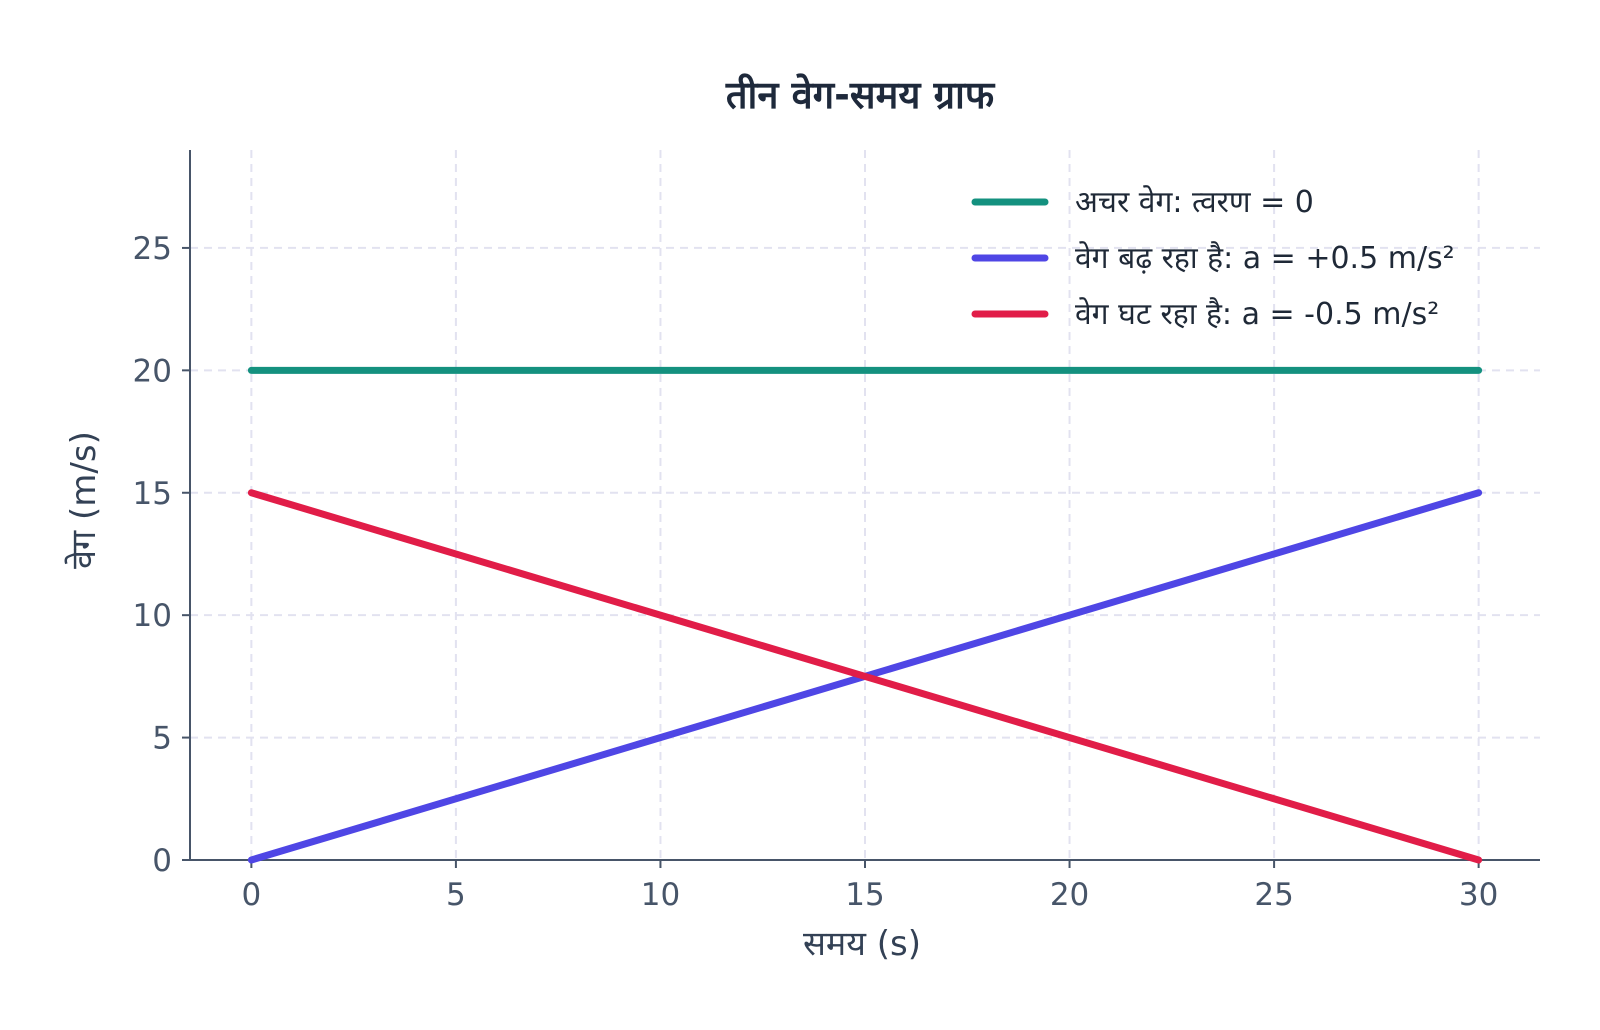 The image size is (1600, 1030). I want to click on y-tick-label: 25, so click(152, 249).